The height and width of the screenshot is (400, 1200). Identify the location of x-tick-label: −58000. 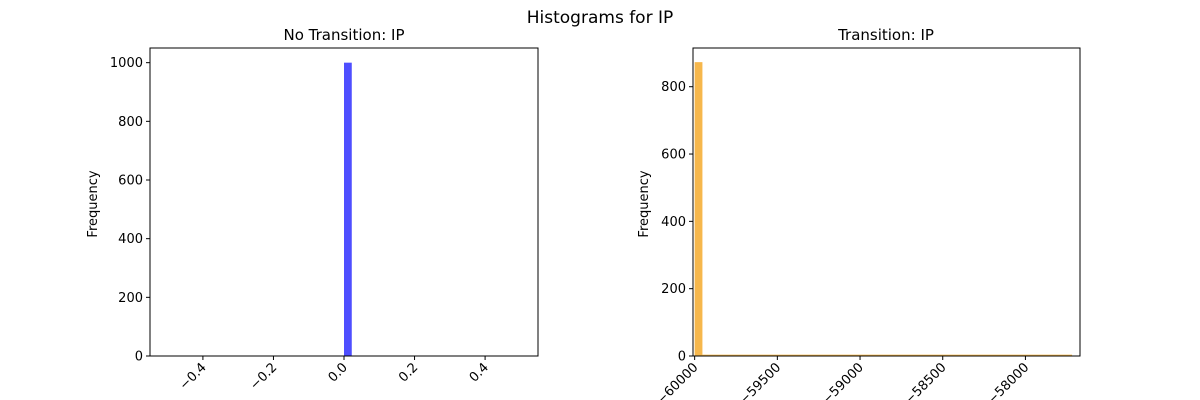
(1009, 380).